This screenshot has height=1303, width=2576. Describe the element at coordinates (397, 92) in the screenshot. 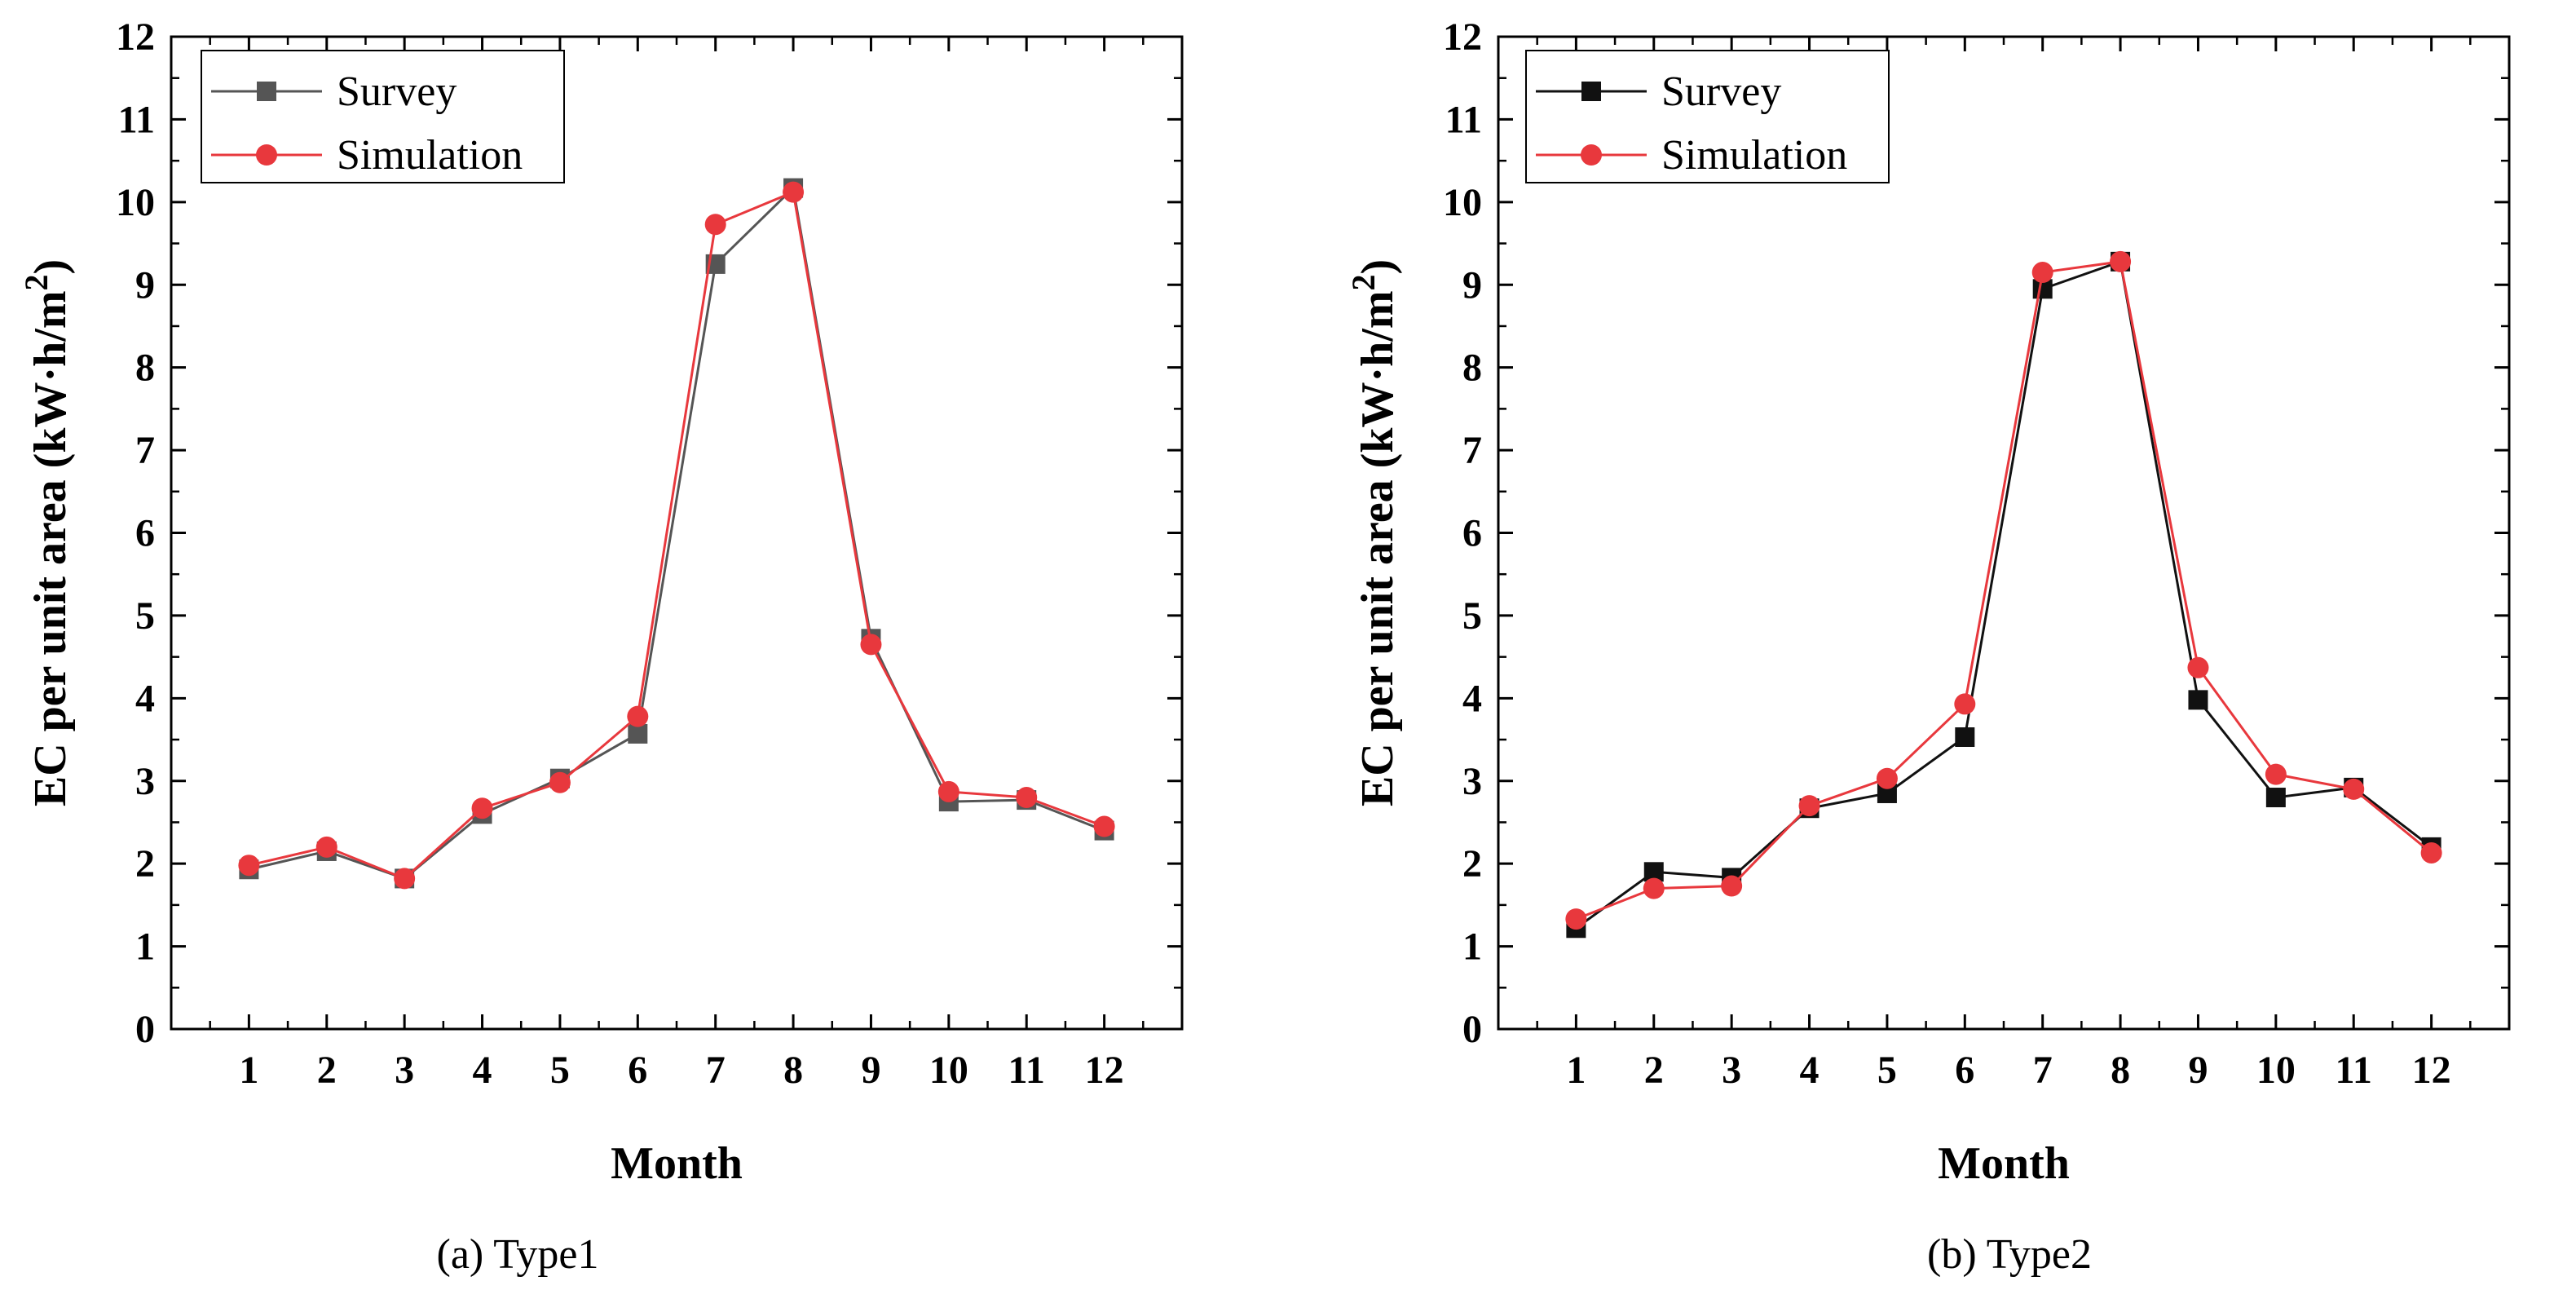

I see `legend-label: Survey` at that location.